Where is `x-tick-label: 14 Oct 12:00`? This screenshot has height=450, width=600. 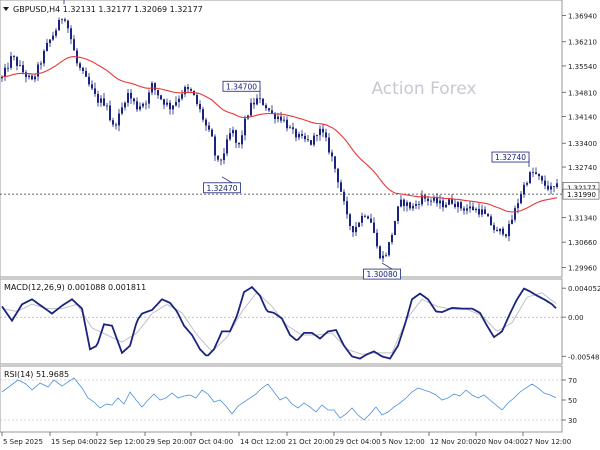 x-tick-label: 14 Oct 12:00 is located at coordinates (263, 442).